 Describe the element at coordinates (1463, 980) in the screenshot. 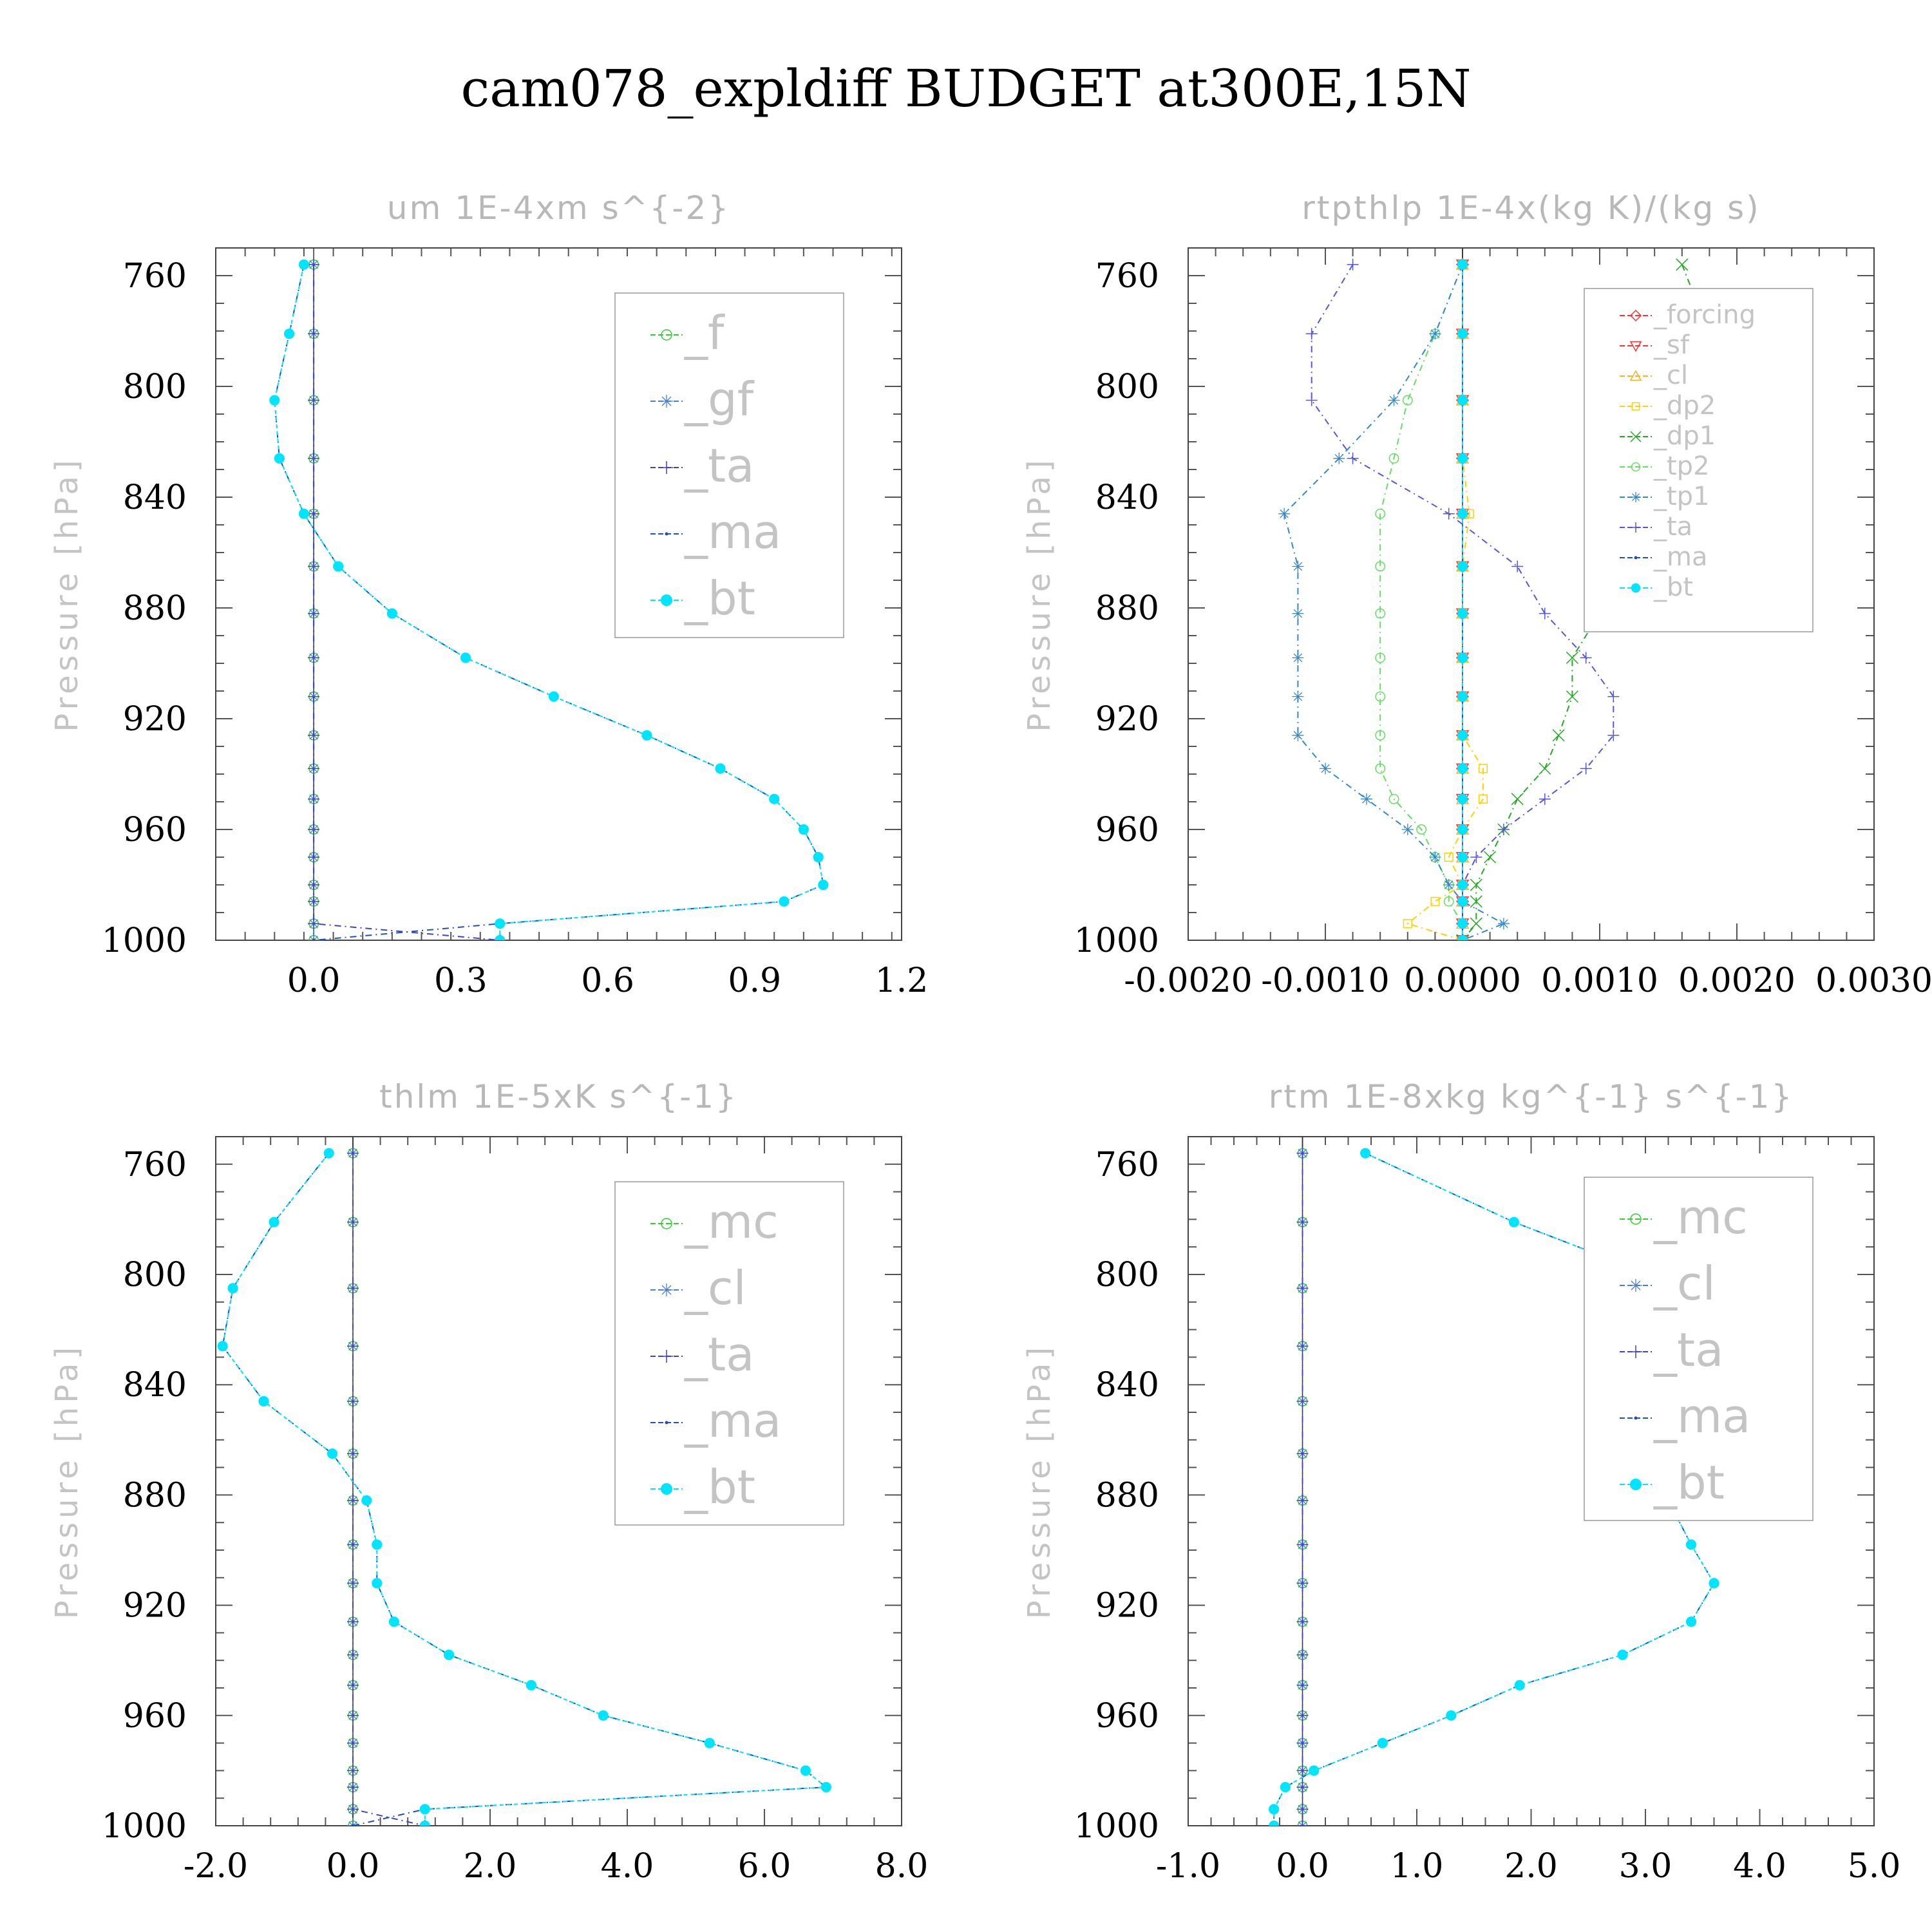

I see `x-tick-label: 0.0000` at that location.